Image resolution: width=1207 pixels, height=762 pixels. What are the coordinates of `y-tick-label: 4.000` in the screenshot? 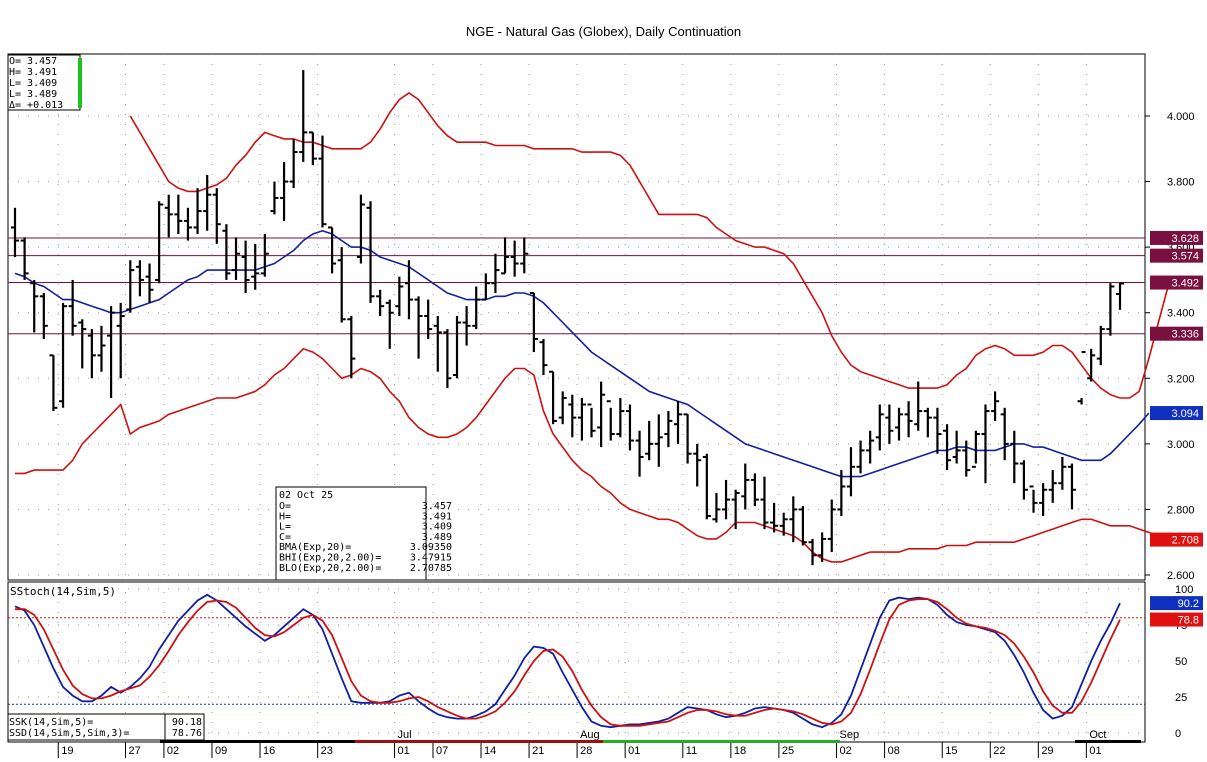 It's located at (1181, 117).